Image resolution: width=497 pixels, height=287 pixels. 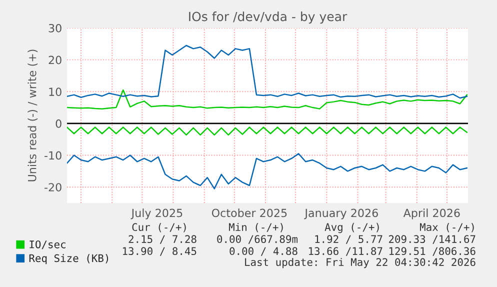 I want to click on y-axis-title: Units read (-) / write (+), so click(x=33, y=116).